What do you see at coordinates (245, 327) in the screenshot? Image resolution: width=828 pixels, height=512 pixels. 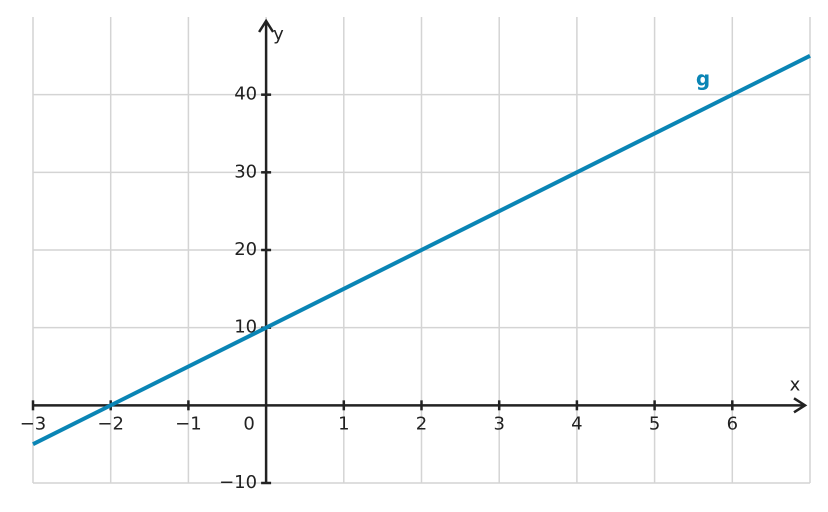 I see `y-tick-label: 10` at bounding box center [245, 327].